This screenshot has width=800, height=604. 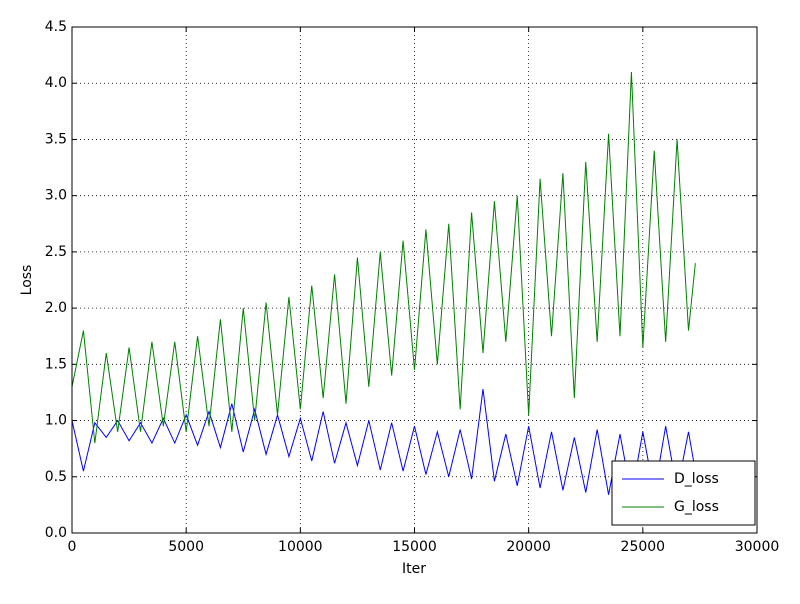 I want to click on y-tick-label: 4.0, so click(x=56, y=83).